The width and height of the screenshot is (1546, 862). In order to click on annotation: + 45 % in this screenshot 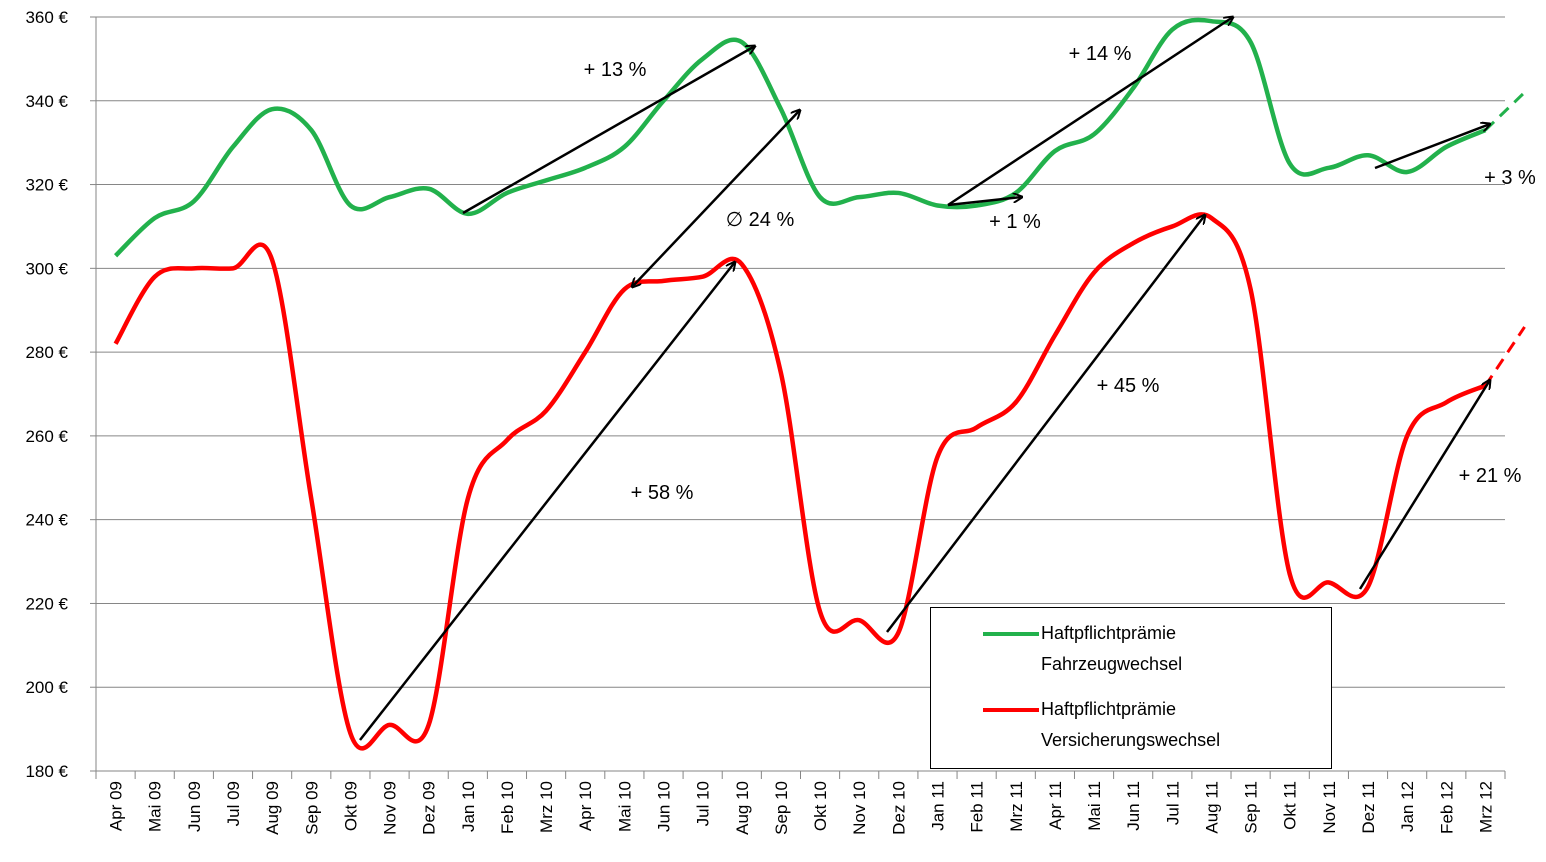, I will do `click(1128, 386)`.